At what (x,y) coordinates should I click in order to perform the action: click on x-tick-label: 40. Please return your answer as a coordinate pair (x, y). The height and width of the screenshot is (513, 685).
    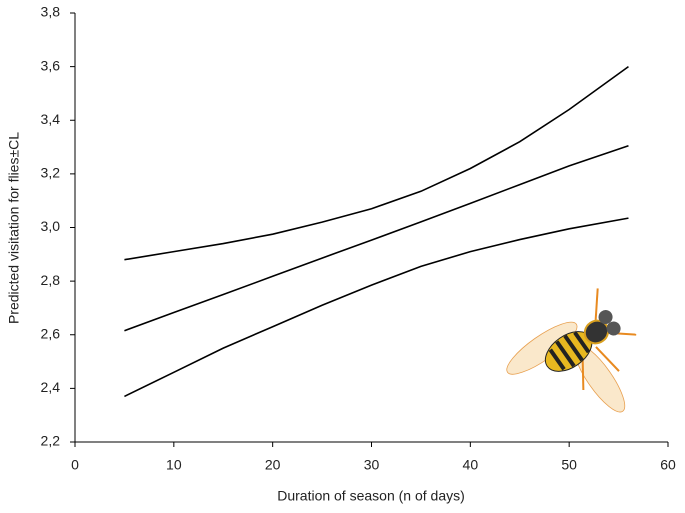
    Looking at the image, I should click on (471, 465).